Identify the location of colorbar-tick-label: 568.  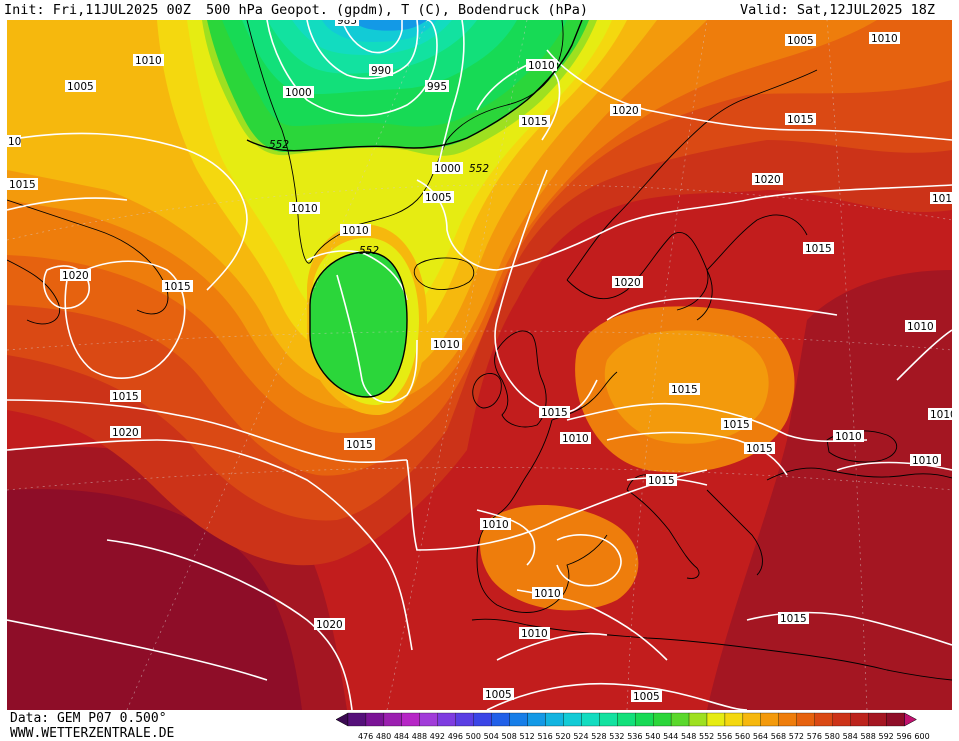
(778, 736).